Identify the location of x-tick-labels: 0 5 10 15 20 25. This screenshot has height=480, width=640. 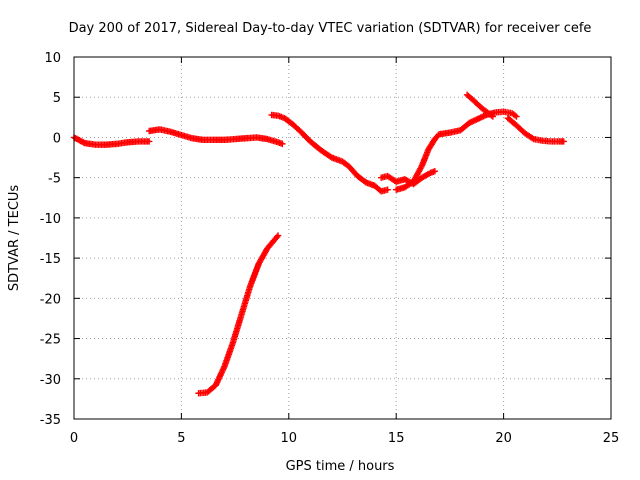
(344, 438).